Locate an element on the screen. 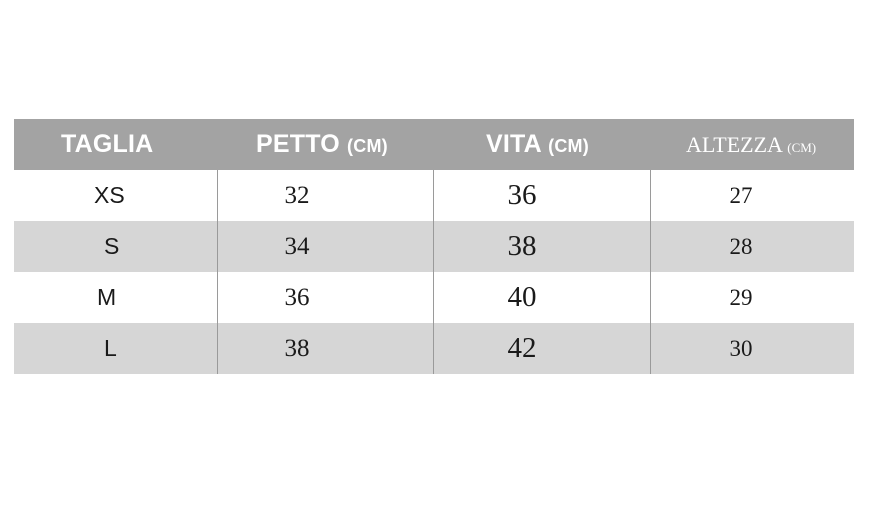  cell-altezza: 29 is located at coordinates (751, 297).